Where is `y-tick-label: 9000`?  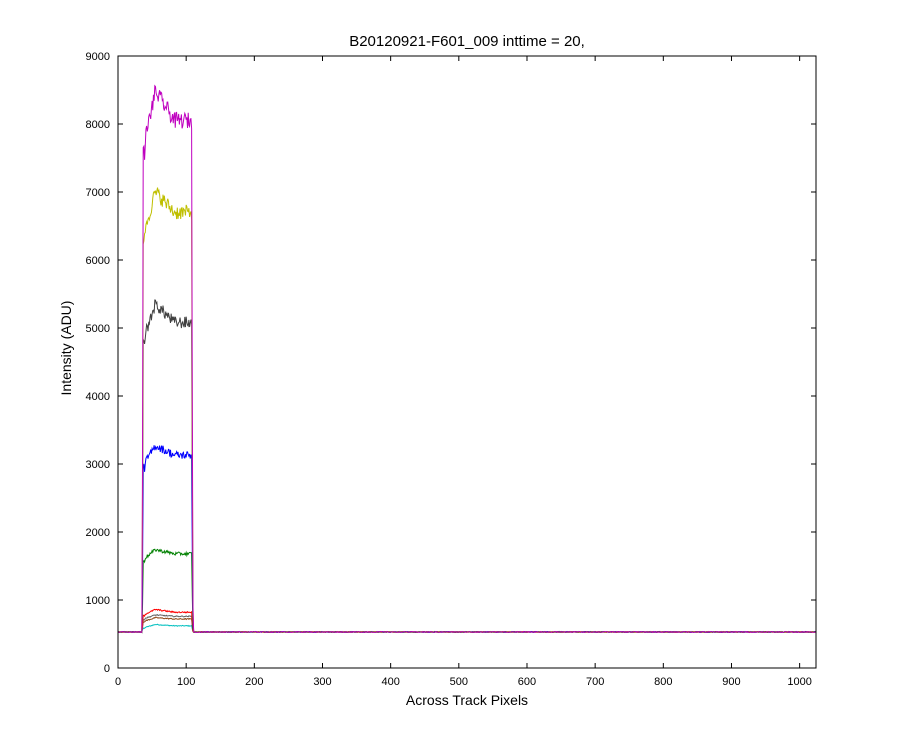 y-tick-label: 9000 is located at coordinates (98, 57).